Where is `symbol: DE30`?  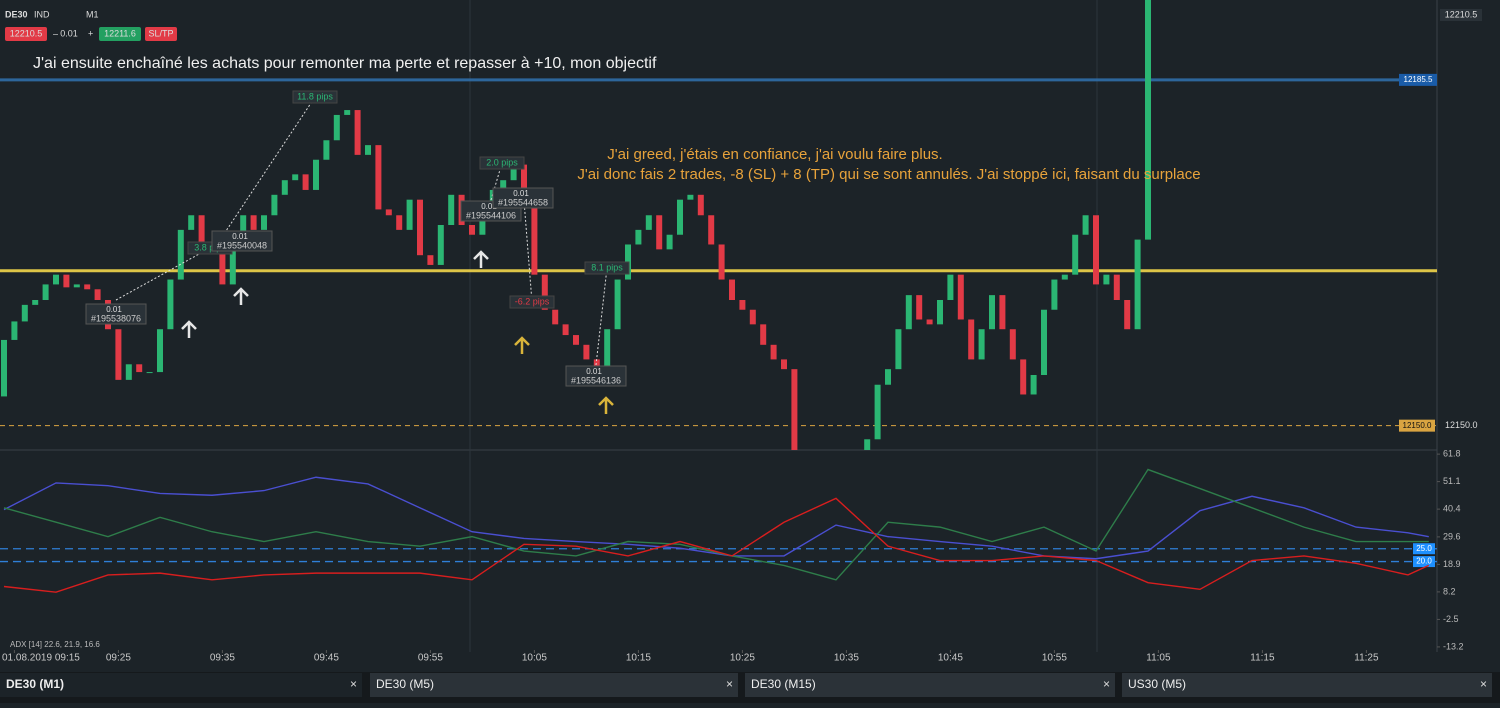 symbol: DE30 is located at coordinates (16, 14).